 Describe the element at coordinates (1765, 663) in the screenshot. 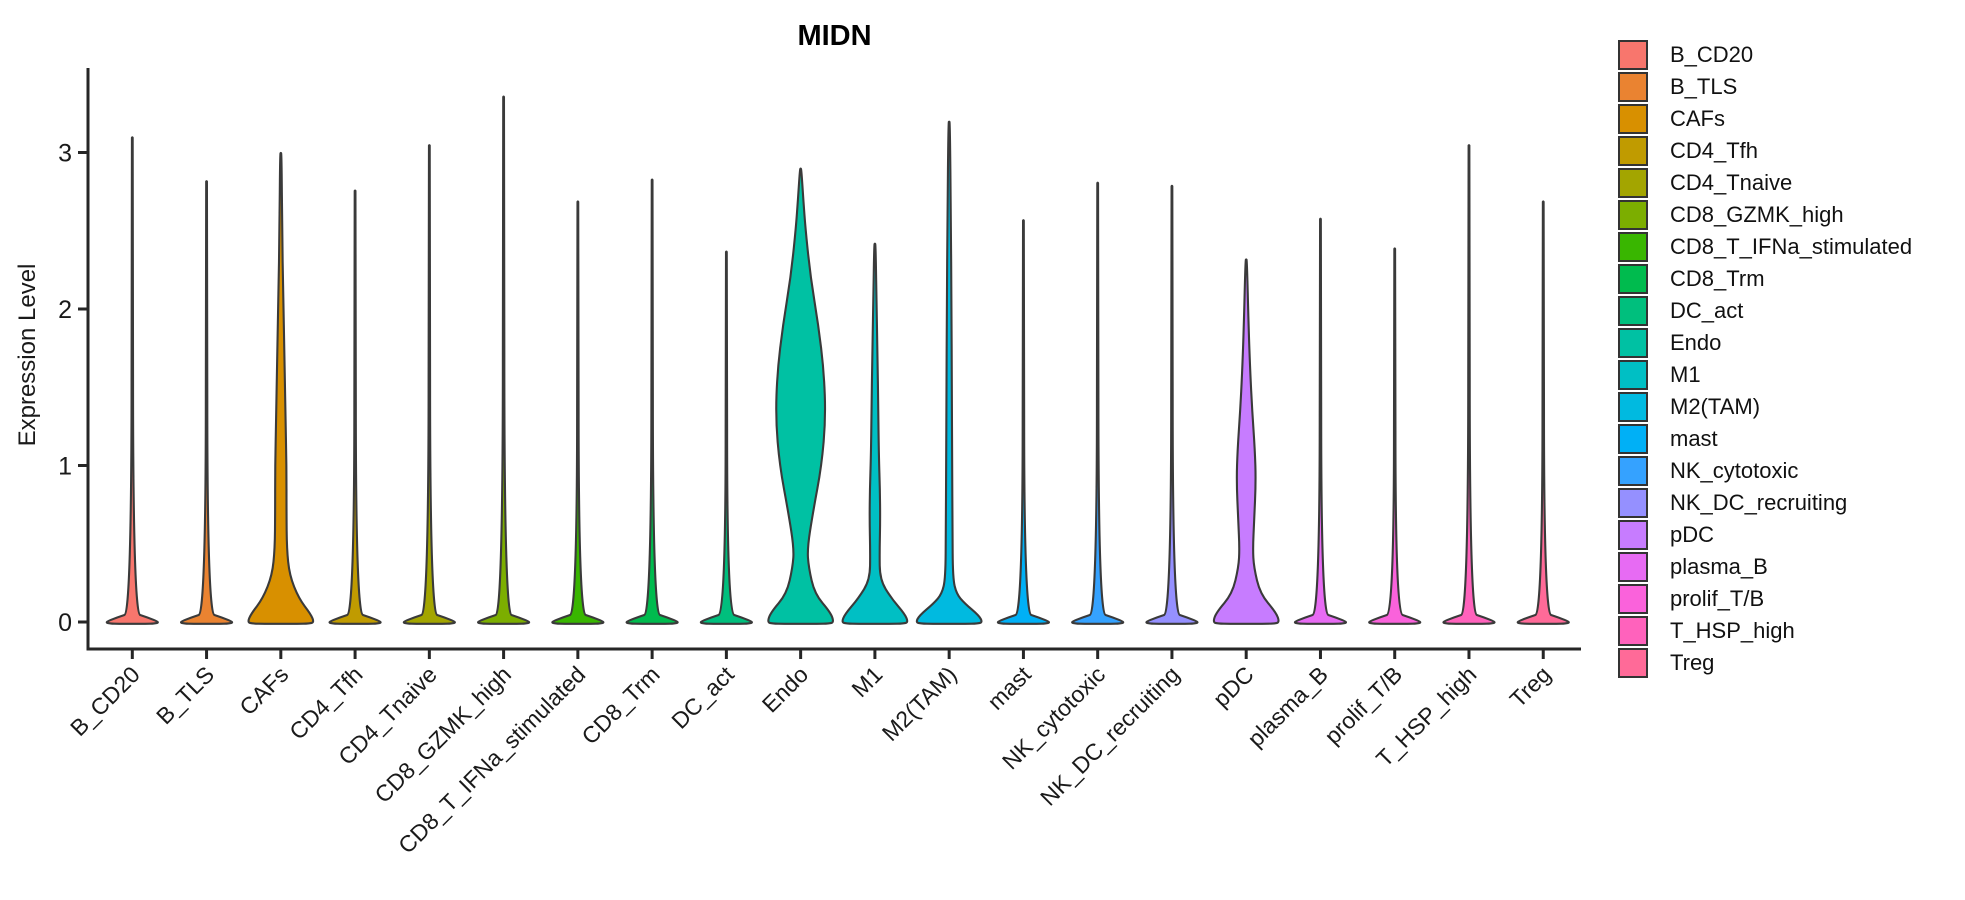

I see `legend-item: Treg` at that location.